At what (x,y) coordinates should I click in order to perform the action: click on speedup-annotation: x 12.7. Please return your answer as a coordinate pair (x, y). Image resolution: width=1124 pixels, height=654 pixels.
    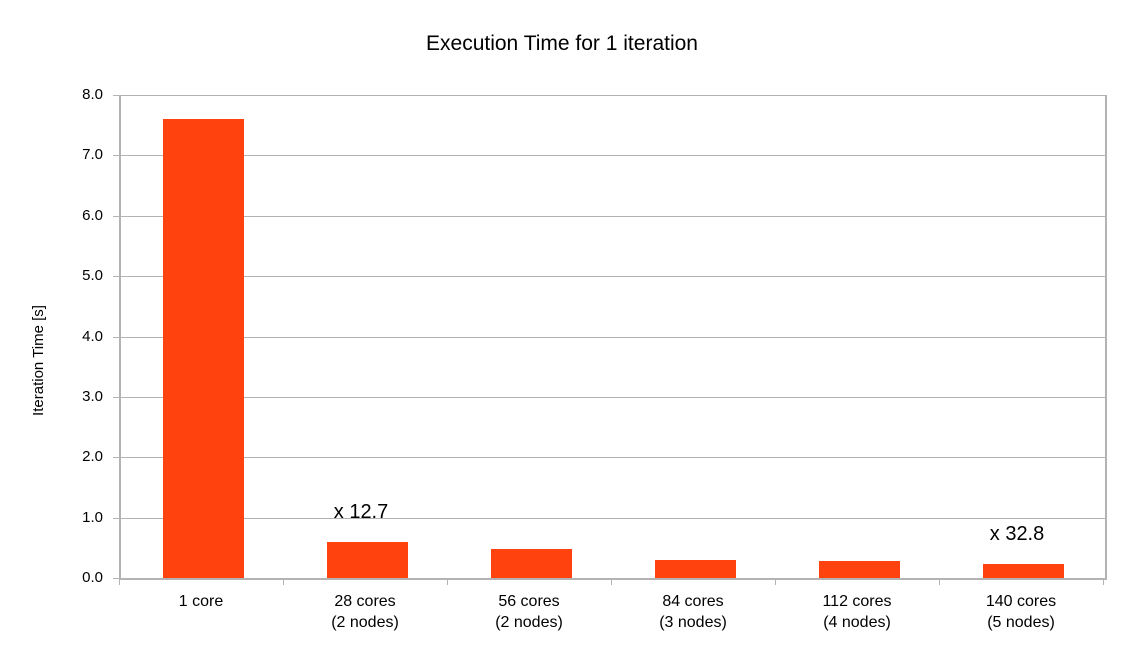
    Looking at the image, I should click on (361, 511).